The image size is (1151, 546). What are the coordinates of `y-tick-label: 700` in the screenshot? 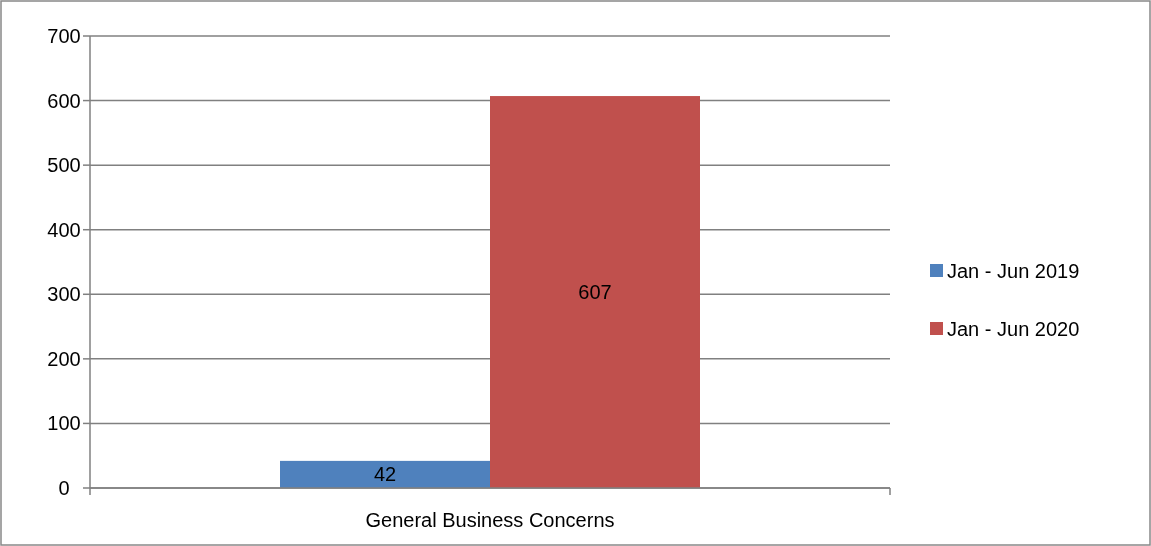 It's located at (64, 36).